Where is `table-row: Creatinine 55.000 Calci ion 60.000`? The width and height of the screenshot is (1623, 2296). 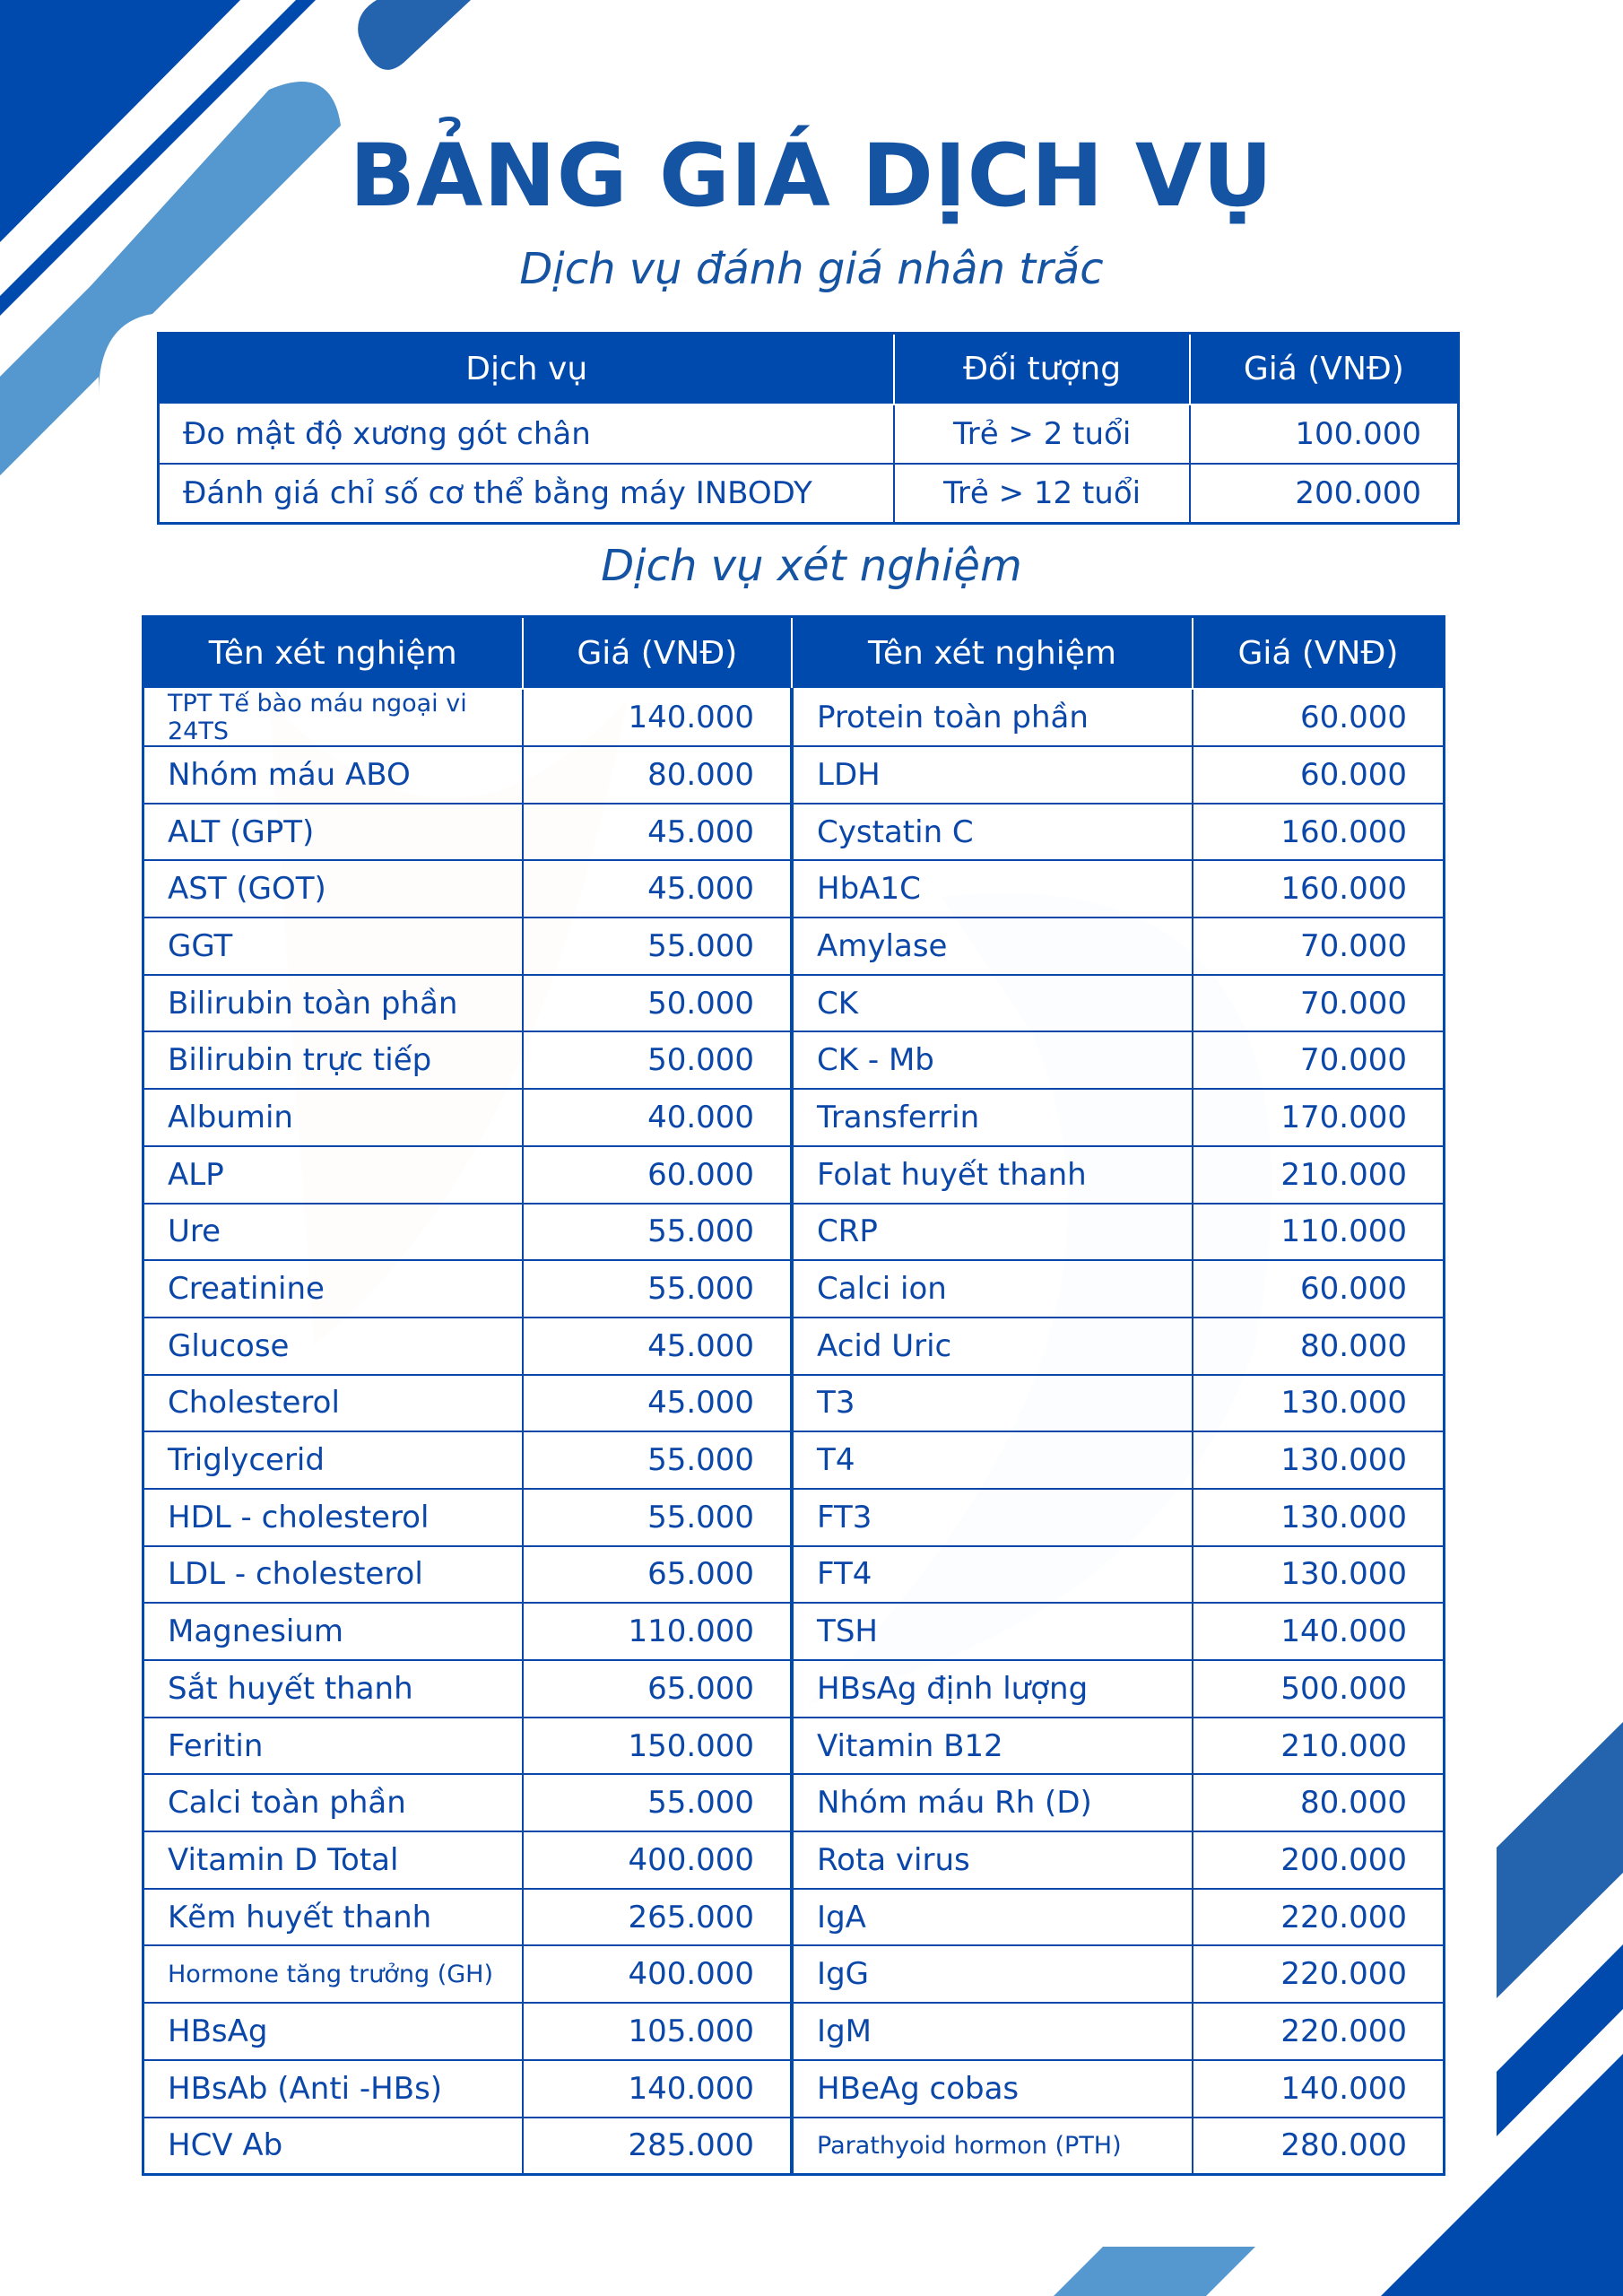
table-row: Creatinine 55.000 Calci ion 60.000 is located at coordinates (793, 1288).